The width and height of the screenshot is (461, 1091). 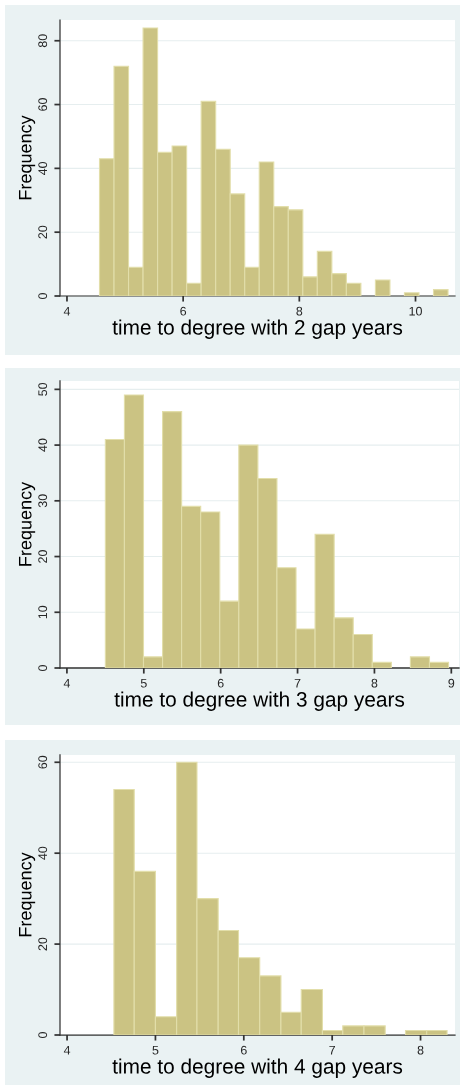 What do you see at coordinates (43, 41) in the screenshot?
I see `y-tick-label: 80` at bounding box center [43, 41].